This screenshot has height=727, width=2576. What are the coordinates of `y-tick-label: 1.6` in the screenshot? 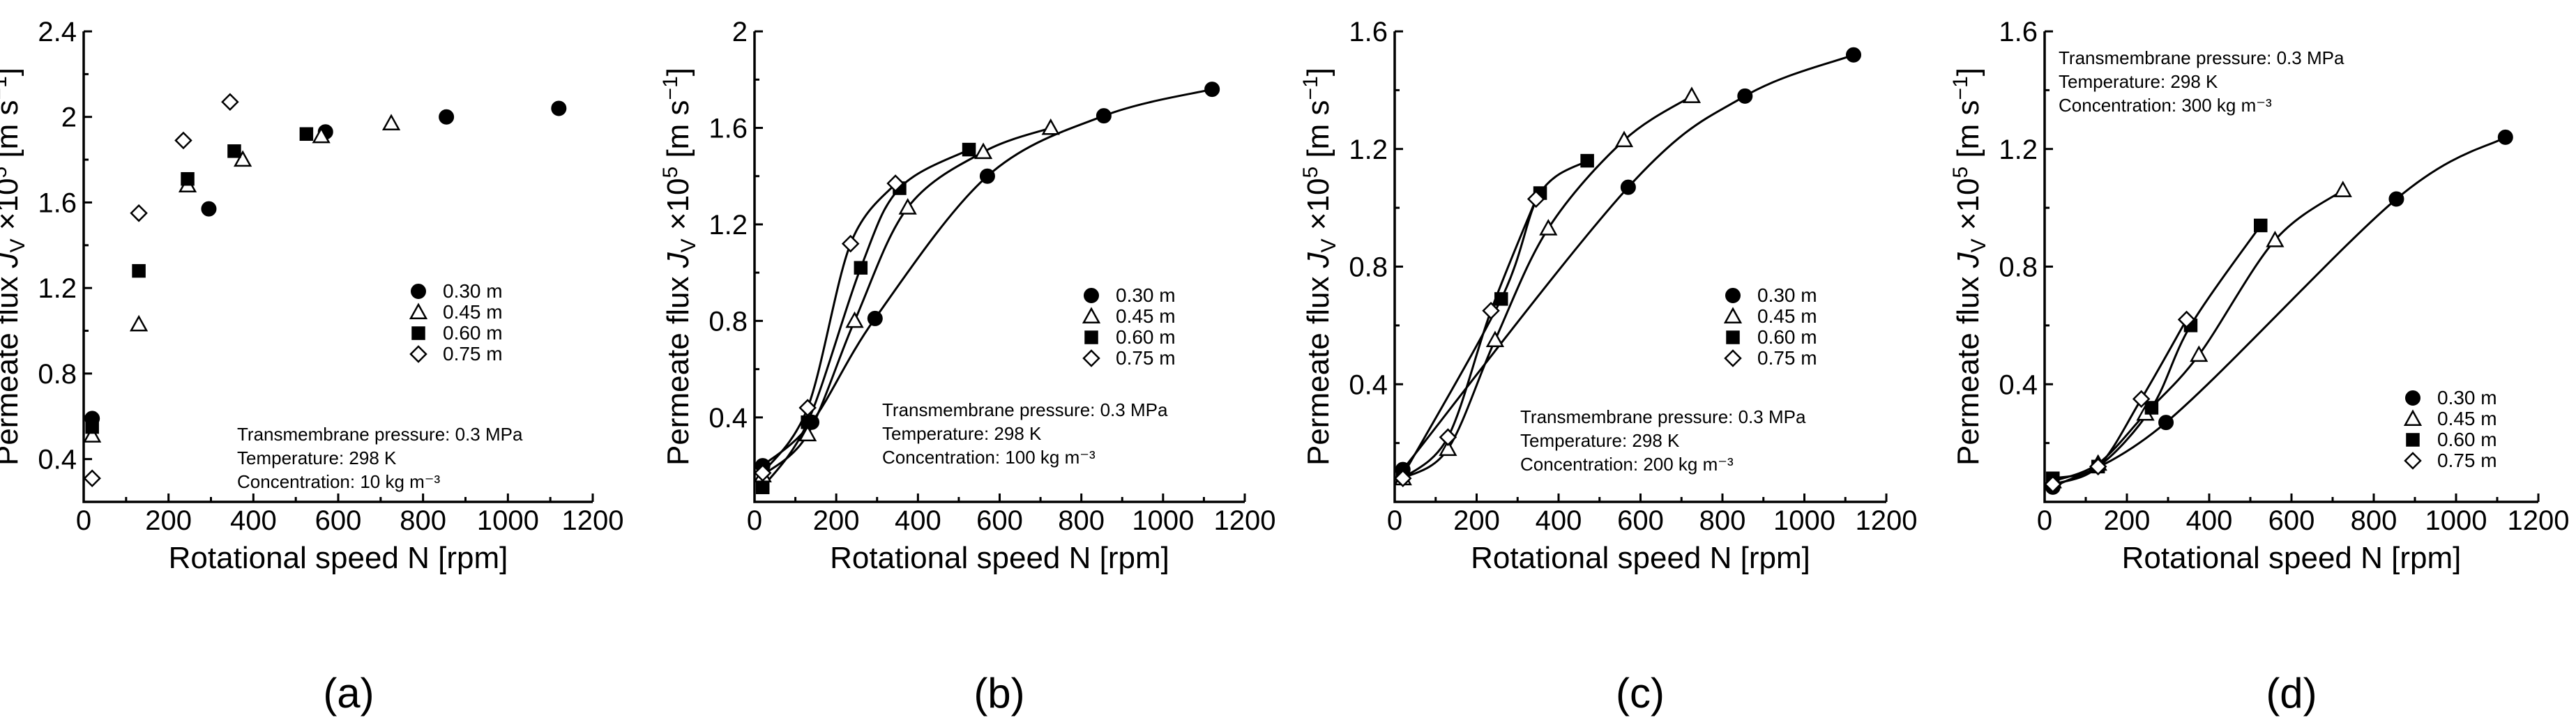 It's located at (57, 203).